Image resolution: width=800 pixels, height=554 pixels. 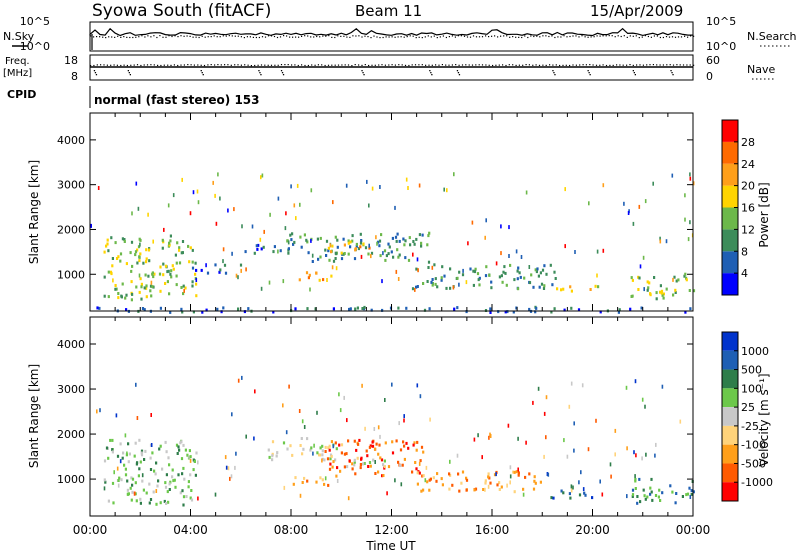 I want to click on velocity-colorbar-segment, so click(x=730, y=398).